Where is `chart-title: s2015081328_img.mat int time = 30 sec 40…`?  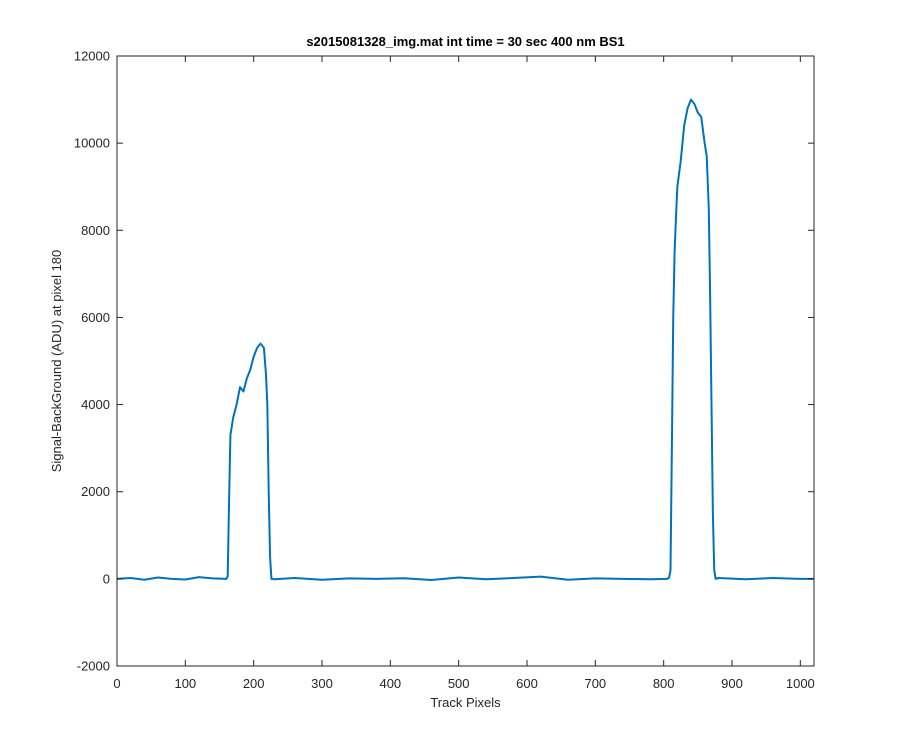
chart-title: s2015081328_img.mat int time = 30 sec 40… is located at coordinates (465, 41).